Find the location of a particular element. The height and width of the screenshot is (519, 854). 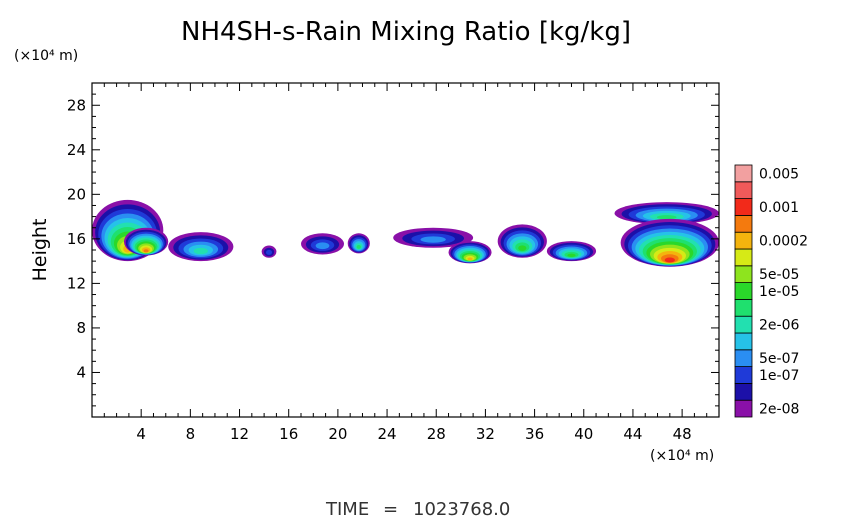

x-tick-label: 12 is located at coordinates (239, 434).